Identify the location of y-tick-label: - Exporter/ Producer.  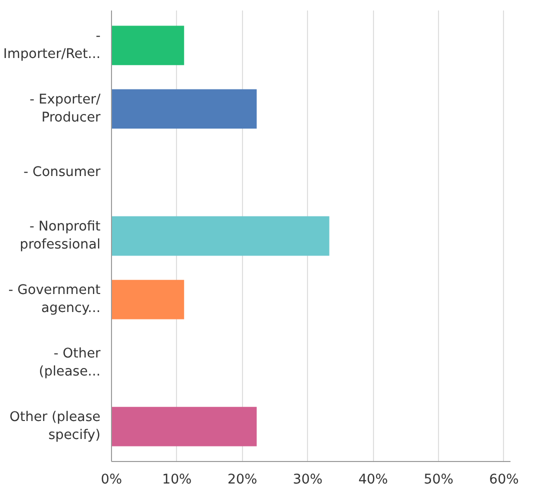
(66, 109).